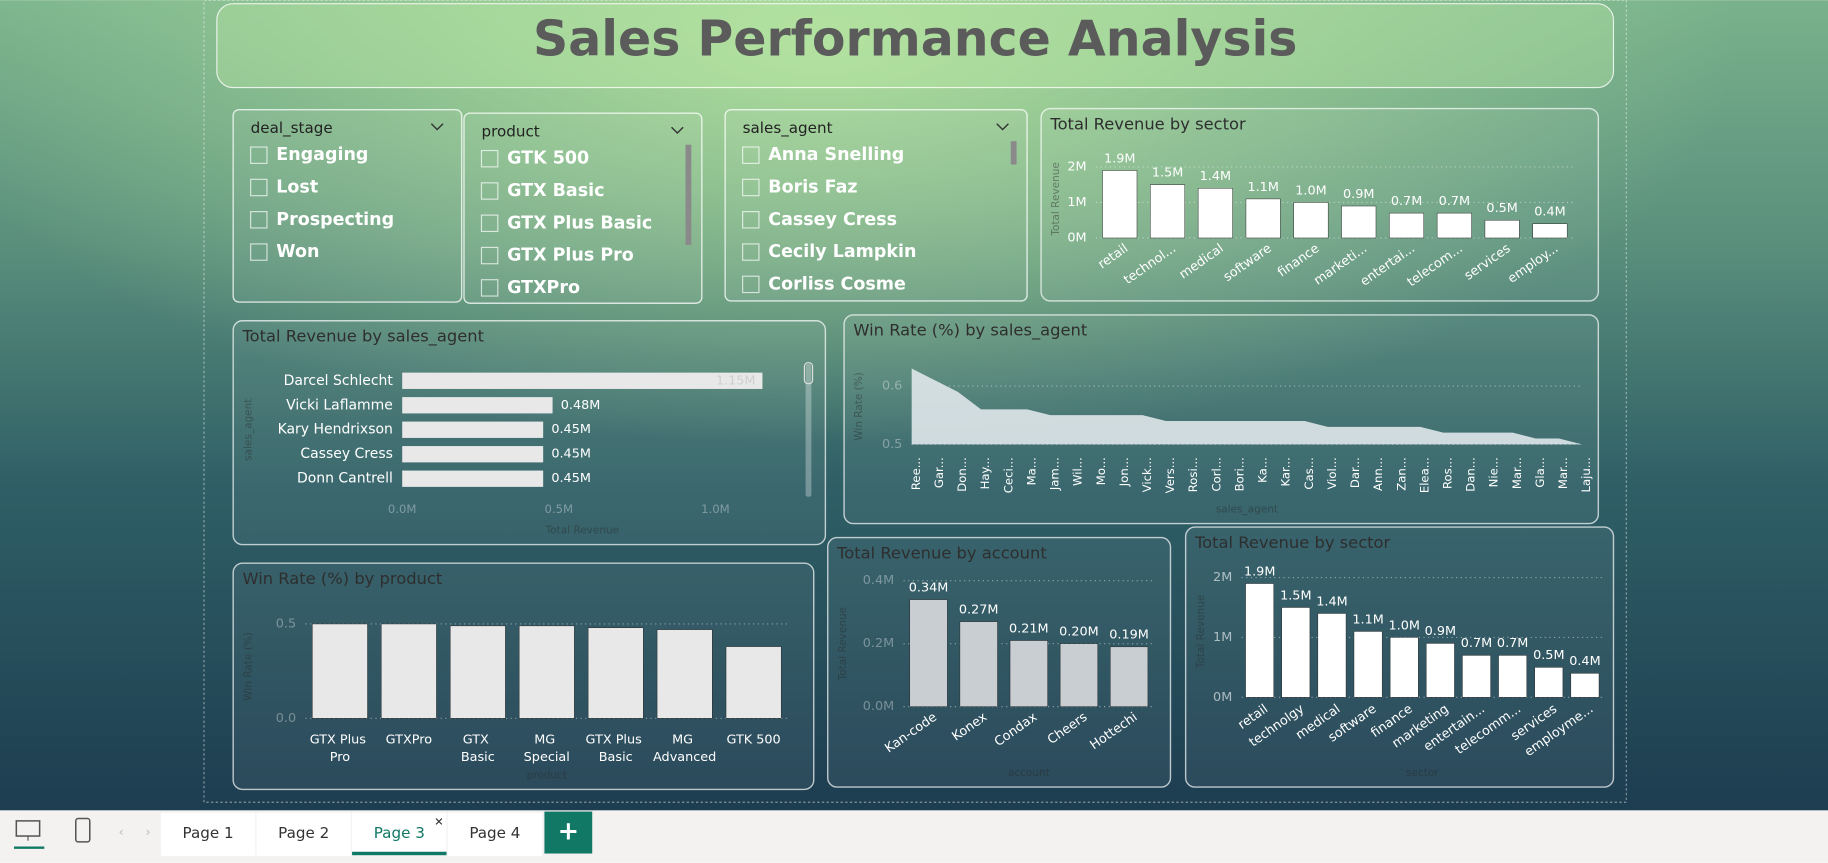 The width and height of the screenshot is (1828, 863). I want to click on y-tick-label: 0M, so click(1222, 697).